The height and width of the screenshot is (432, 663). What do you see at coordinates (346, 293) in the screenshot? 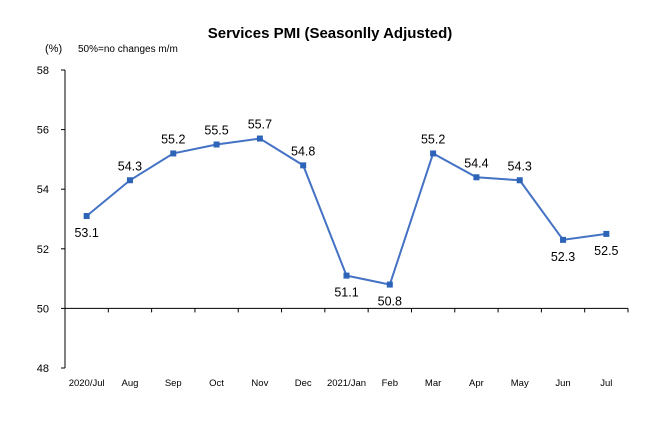
I see `data-label: 51.1` at bounding box center [346, 293].